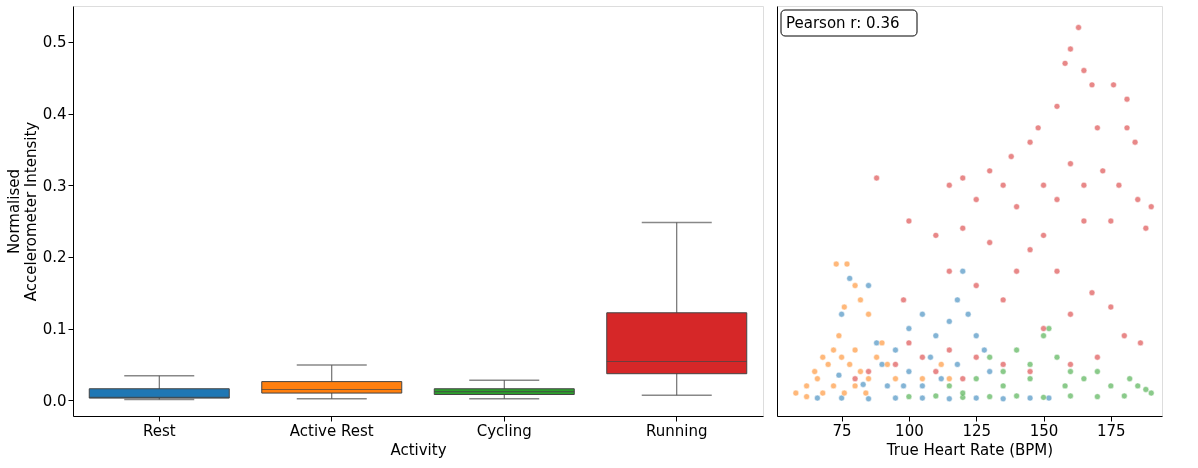  Describe the element at coordinates (54, 185) in the screenshot. I see `y-tick-label: 0.3` at that location.